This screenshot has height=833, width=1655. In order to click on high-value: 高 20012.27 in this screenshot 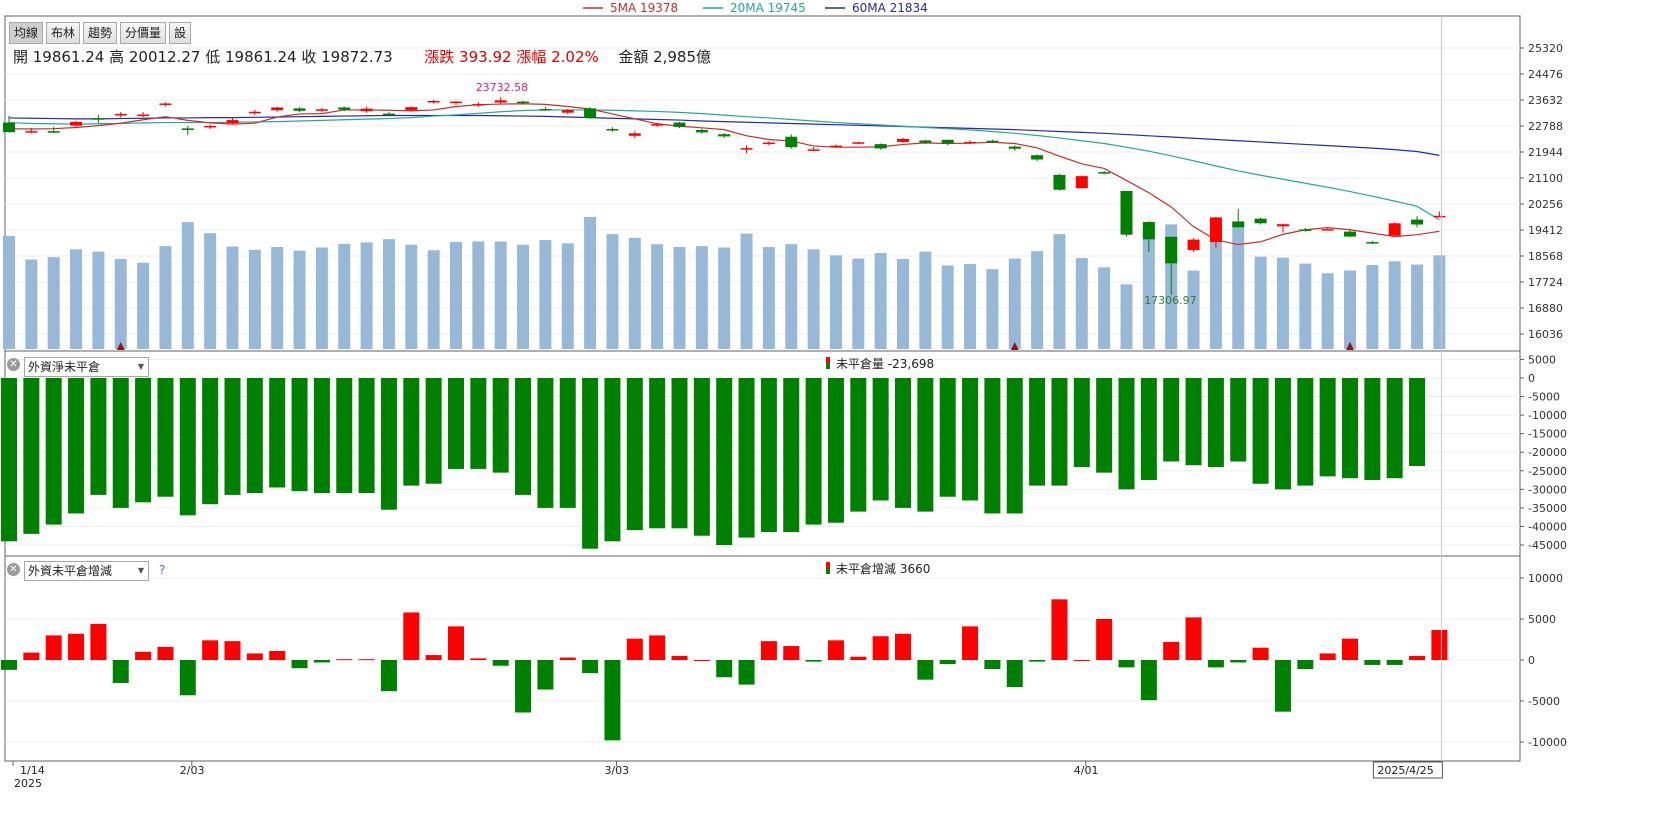, I will do `click(155, 57)`.